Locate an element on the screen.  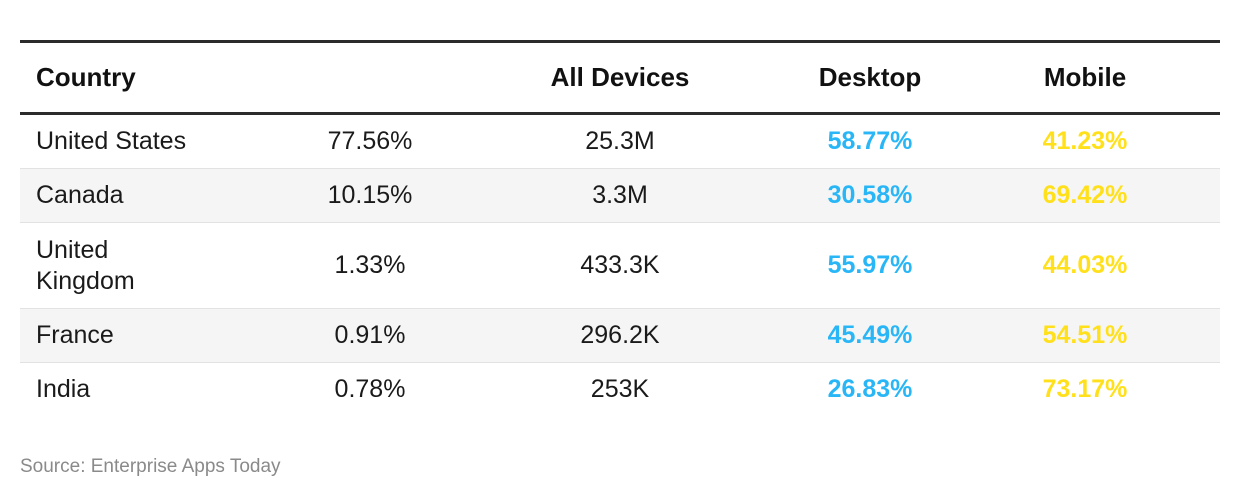
cell-country: France is located at coordinates (155, 335).